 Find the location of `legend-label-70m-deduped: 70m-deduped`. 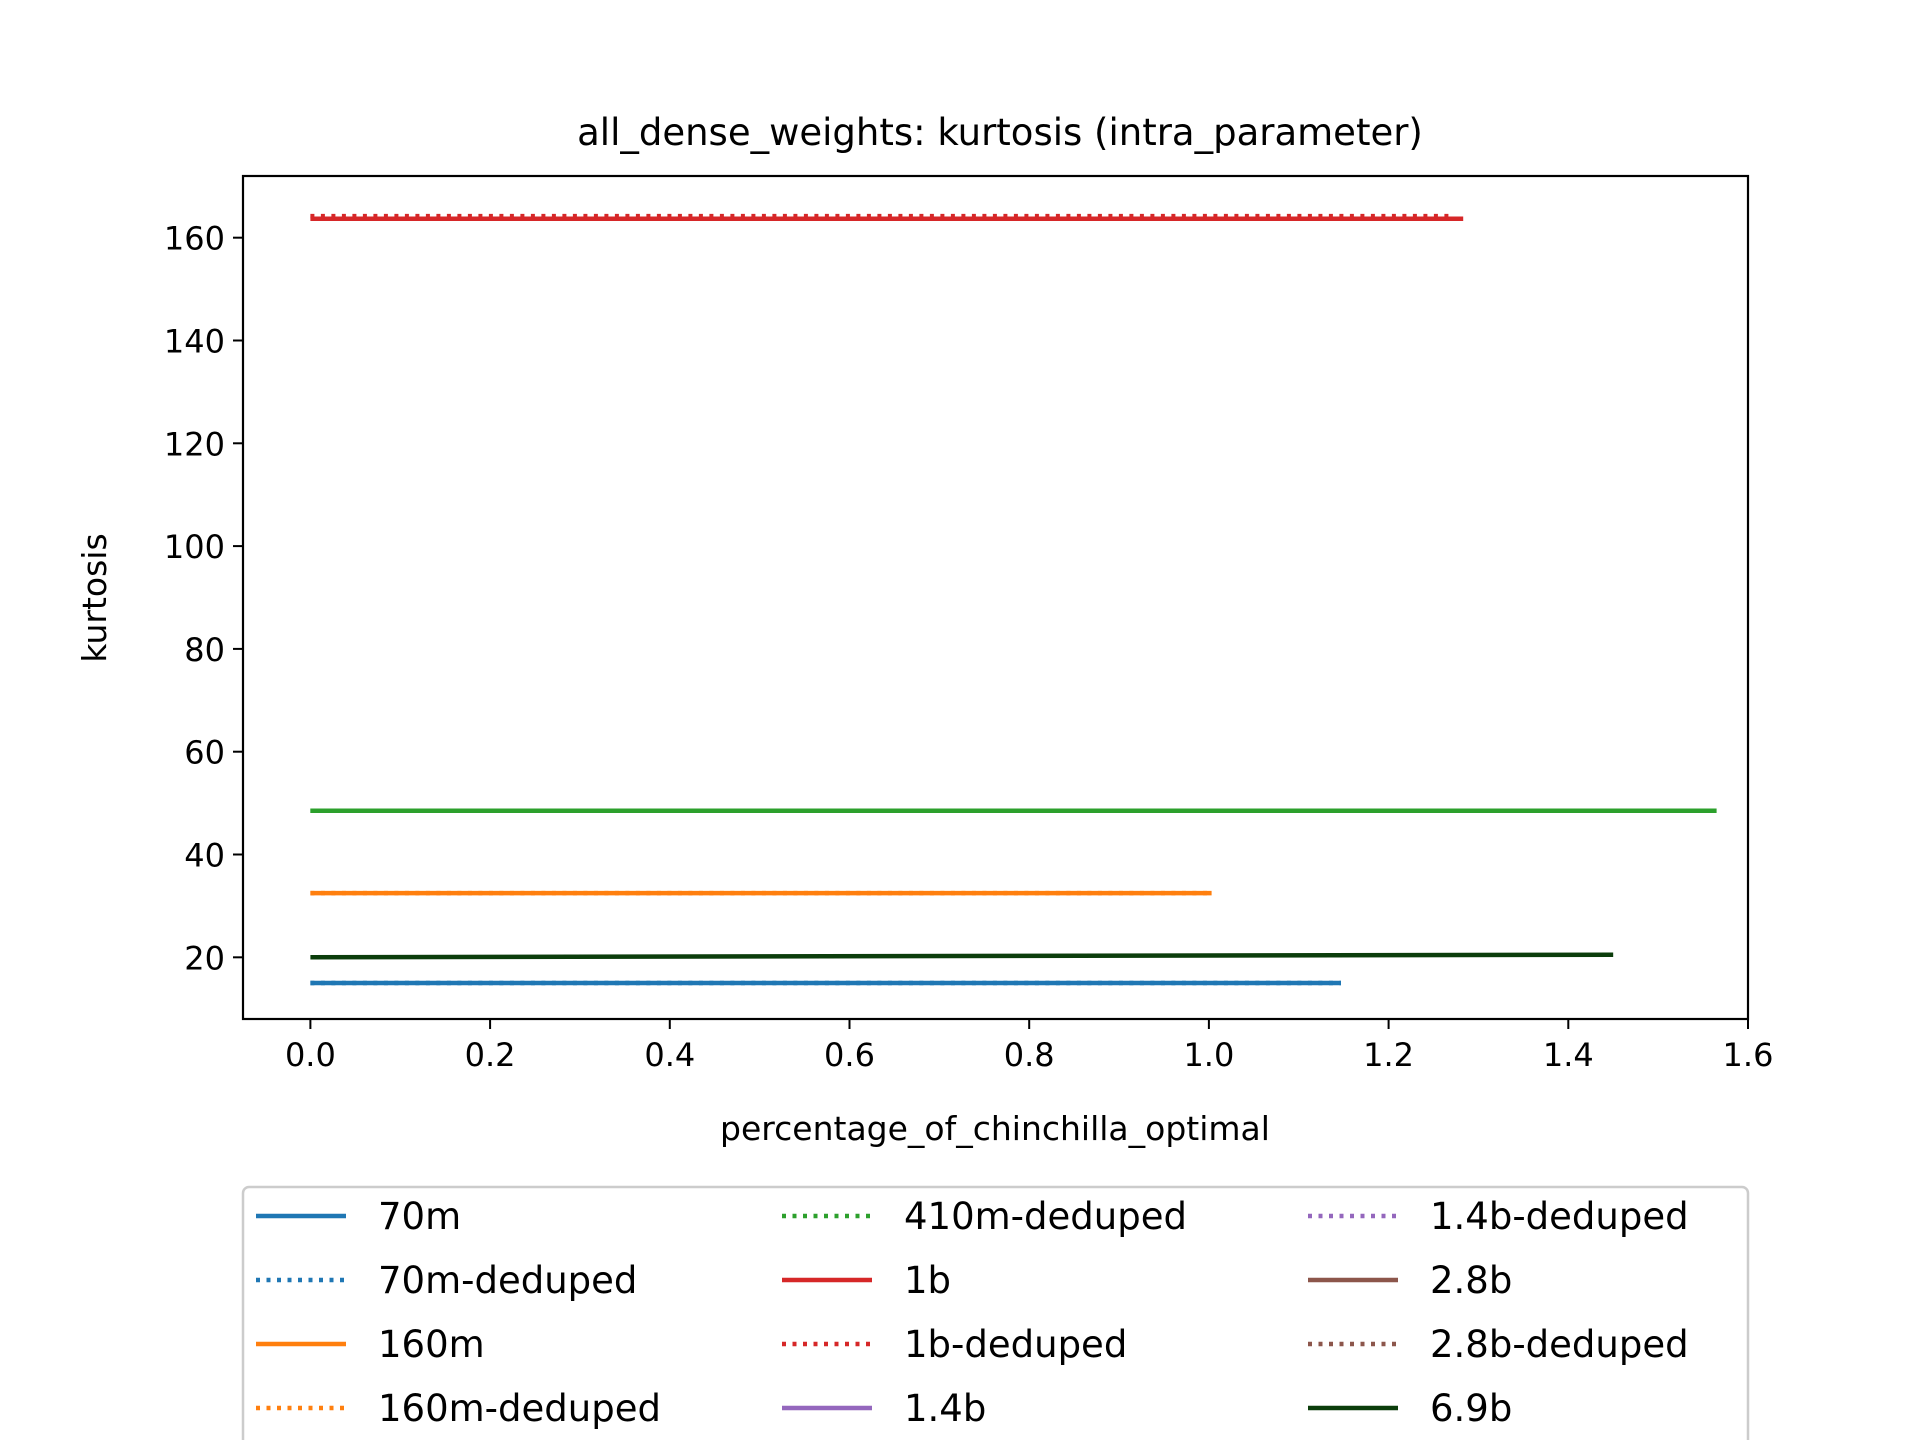

legend-label-70m-deduped: 70m-deduped is located at coordinates (507, 1280).